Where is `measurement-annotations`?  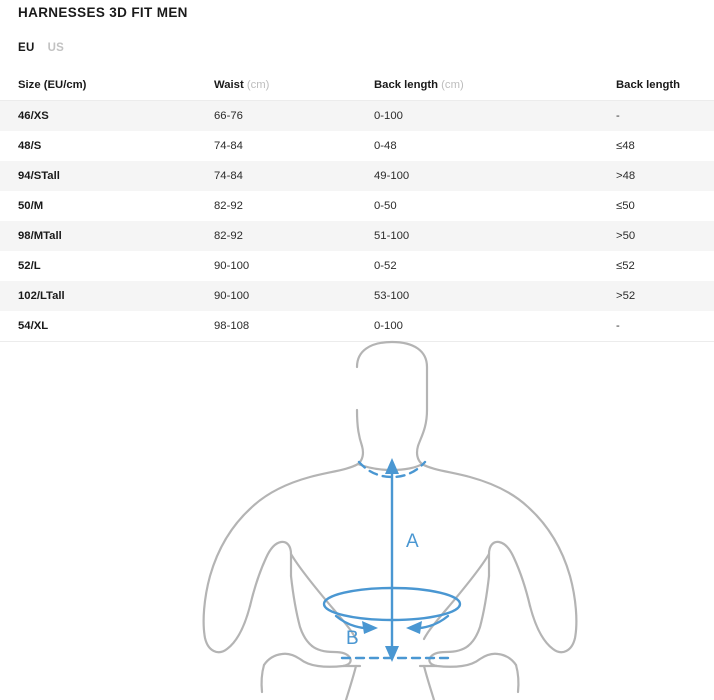
measurement-annotations is located at coordinates (392, 560).